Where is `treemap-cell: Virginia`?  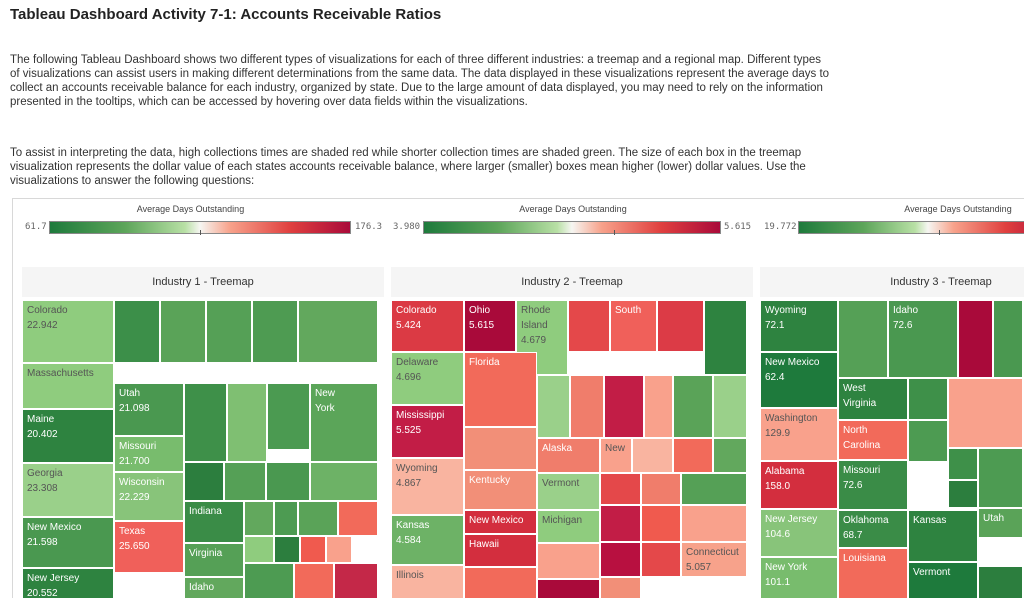 treemap-cell: Virginia is located at coordinates (214, 560).